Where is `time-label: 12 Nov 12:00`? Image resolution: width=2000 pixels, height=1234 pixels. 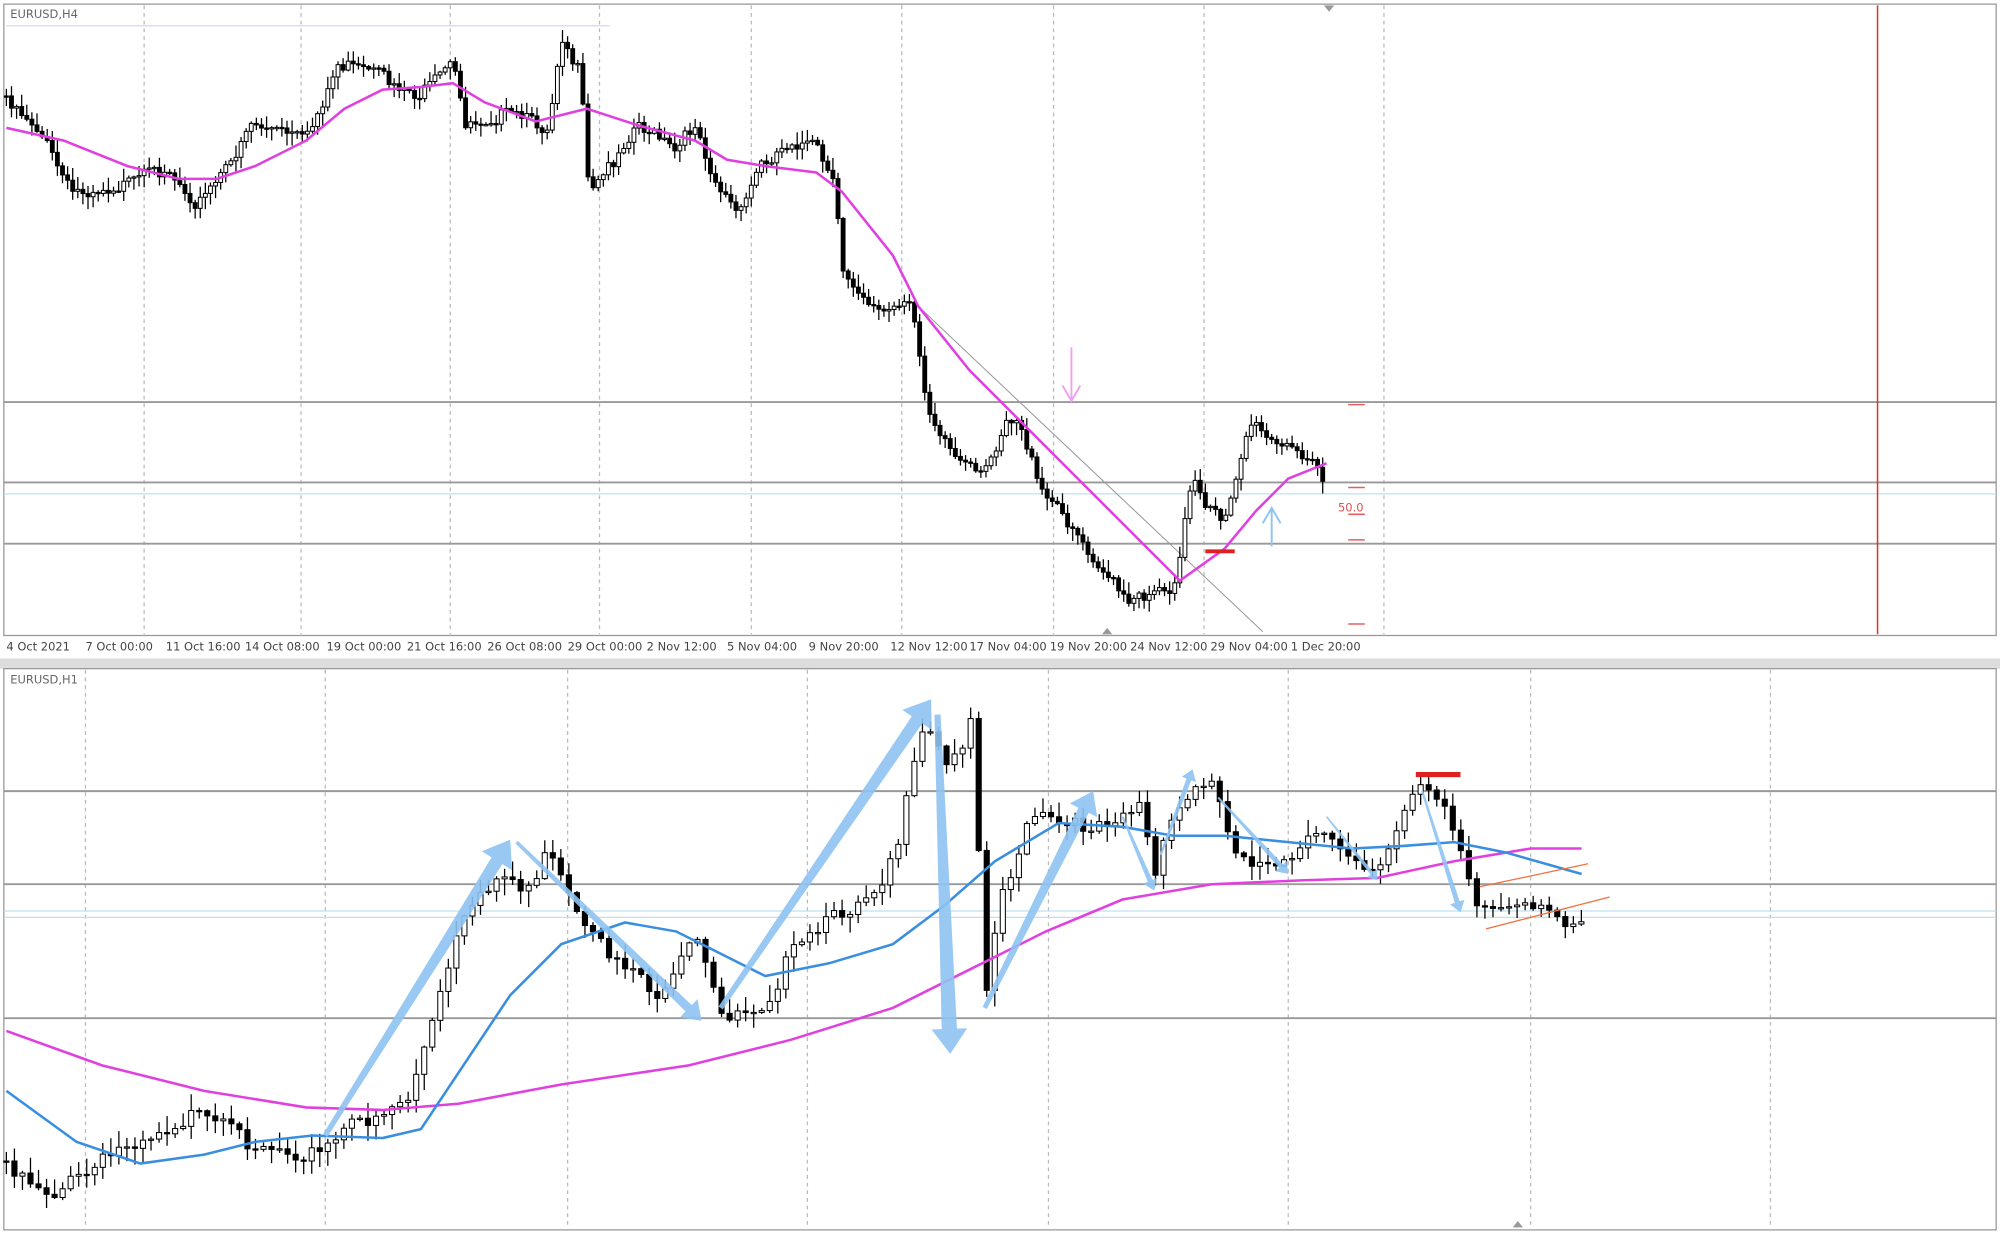 time-label: 12 Nov 12:00 is located at coordinates (928, 646).